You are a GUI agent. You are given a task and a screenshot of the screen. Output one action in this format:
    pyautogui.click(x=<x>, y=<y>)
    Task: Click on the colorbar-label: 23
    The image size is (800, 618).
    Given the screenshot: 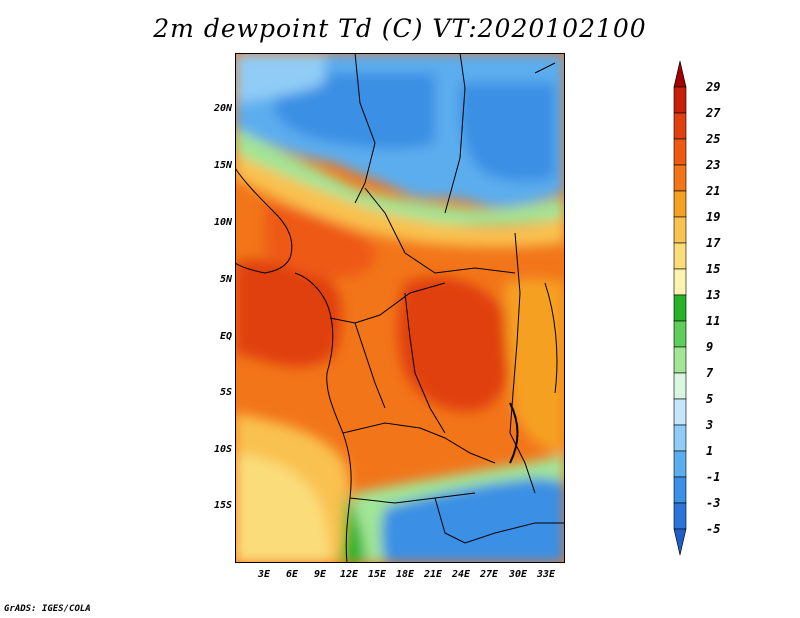 What is the action you would take?
    pyautogui.click(x=713, y=165)
    